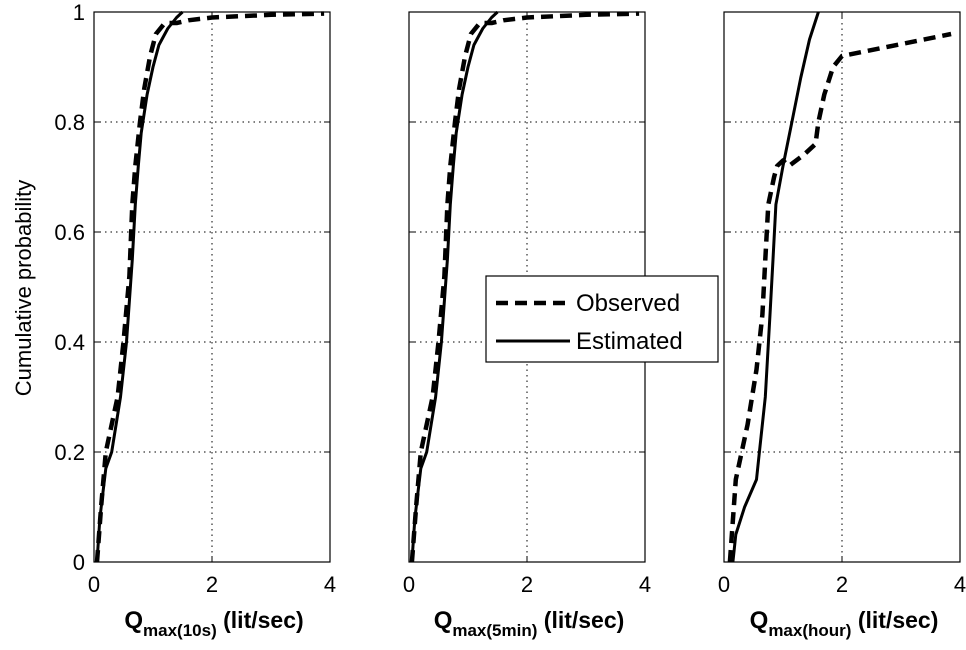 This screenshot has height=650, width=966. Describe the element at coordinates (79, 12) in the screenshot. I see `y-tick-label: 1` at that location.